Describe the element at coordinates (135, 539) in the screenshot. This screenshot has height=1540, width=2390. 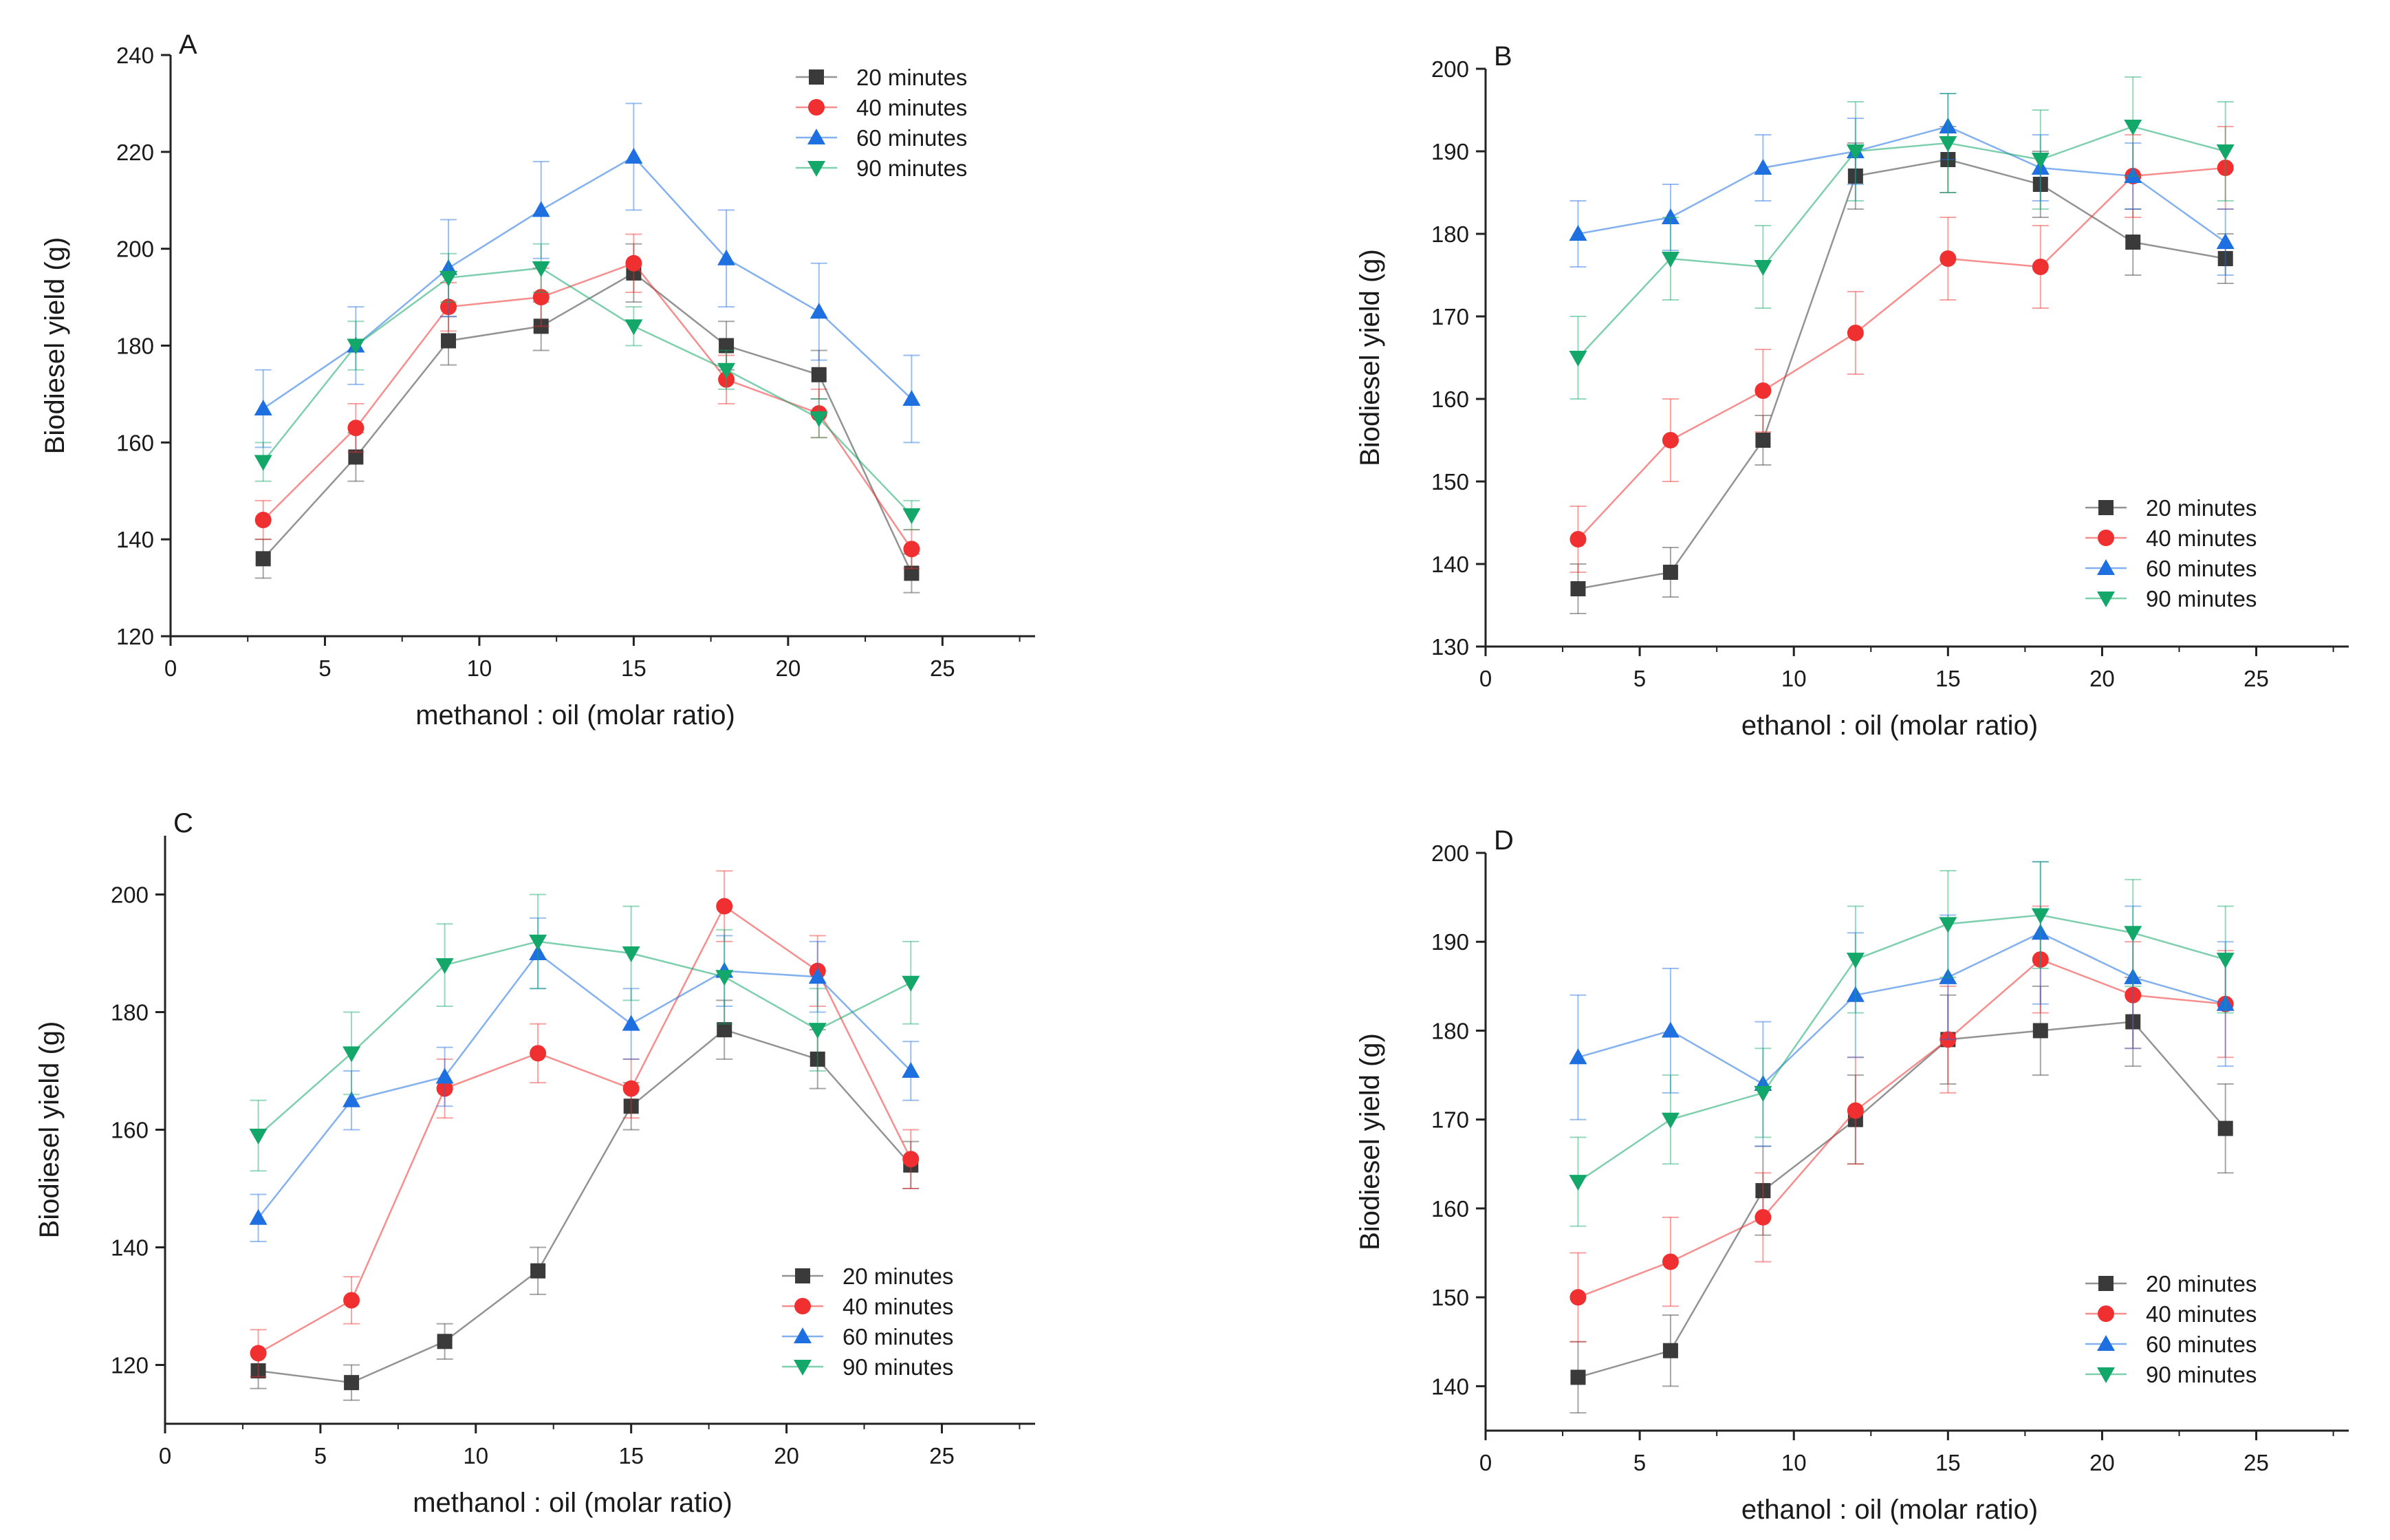
I see `y-tick-label: 140` at that location.